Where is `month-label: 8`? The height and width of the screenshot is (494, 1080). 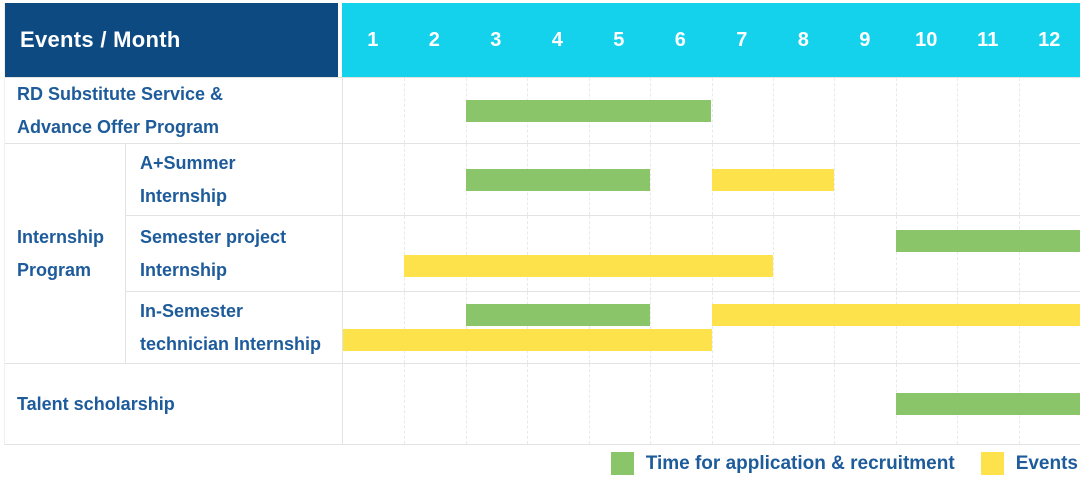 month-label: 8 is located at coordinates (803, 39).